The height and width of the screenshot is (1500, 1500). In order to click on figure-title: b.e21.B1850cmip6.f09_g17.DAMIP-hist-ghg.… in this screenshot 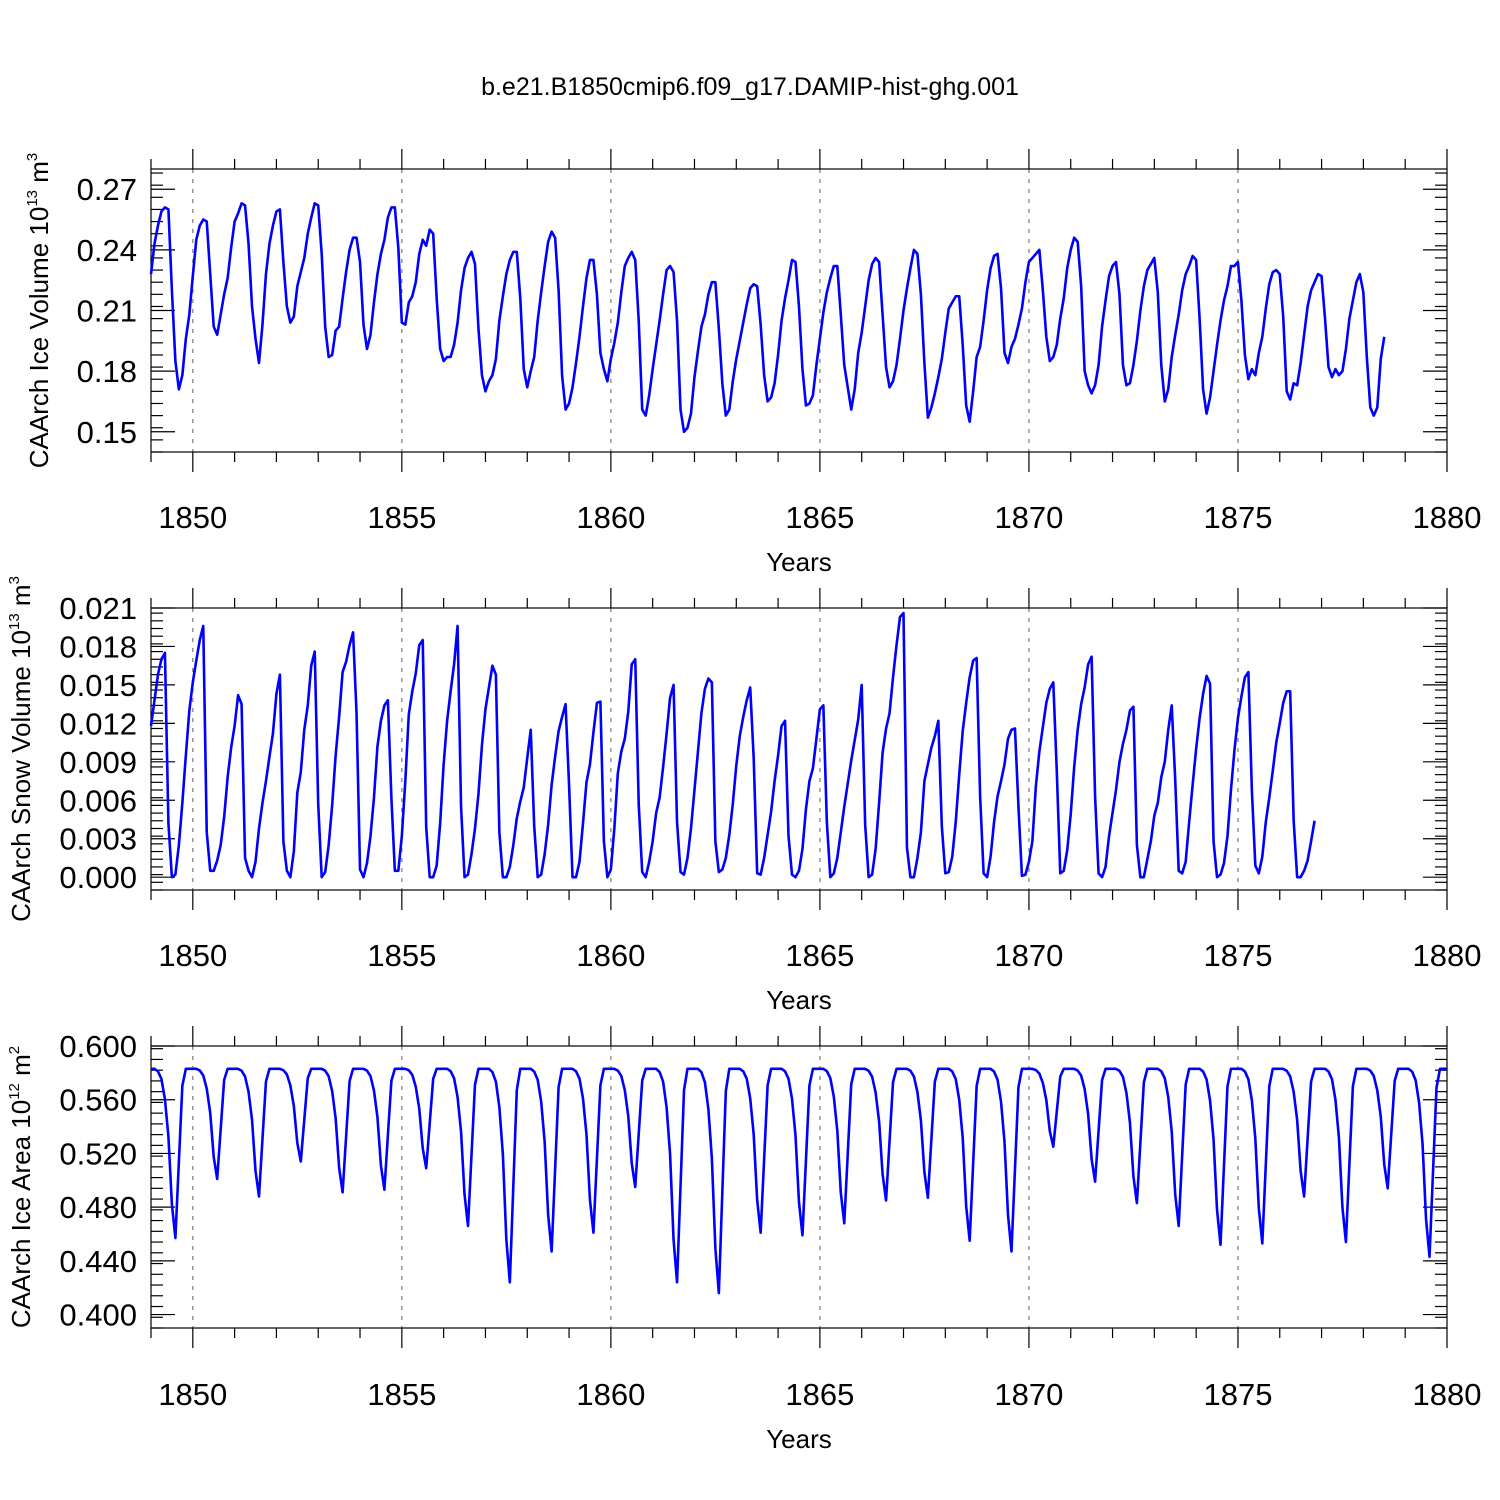, I will do `click(750, 87)`.